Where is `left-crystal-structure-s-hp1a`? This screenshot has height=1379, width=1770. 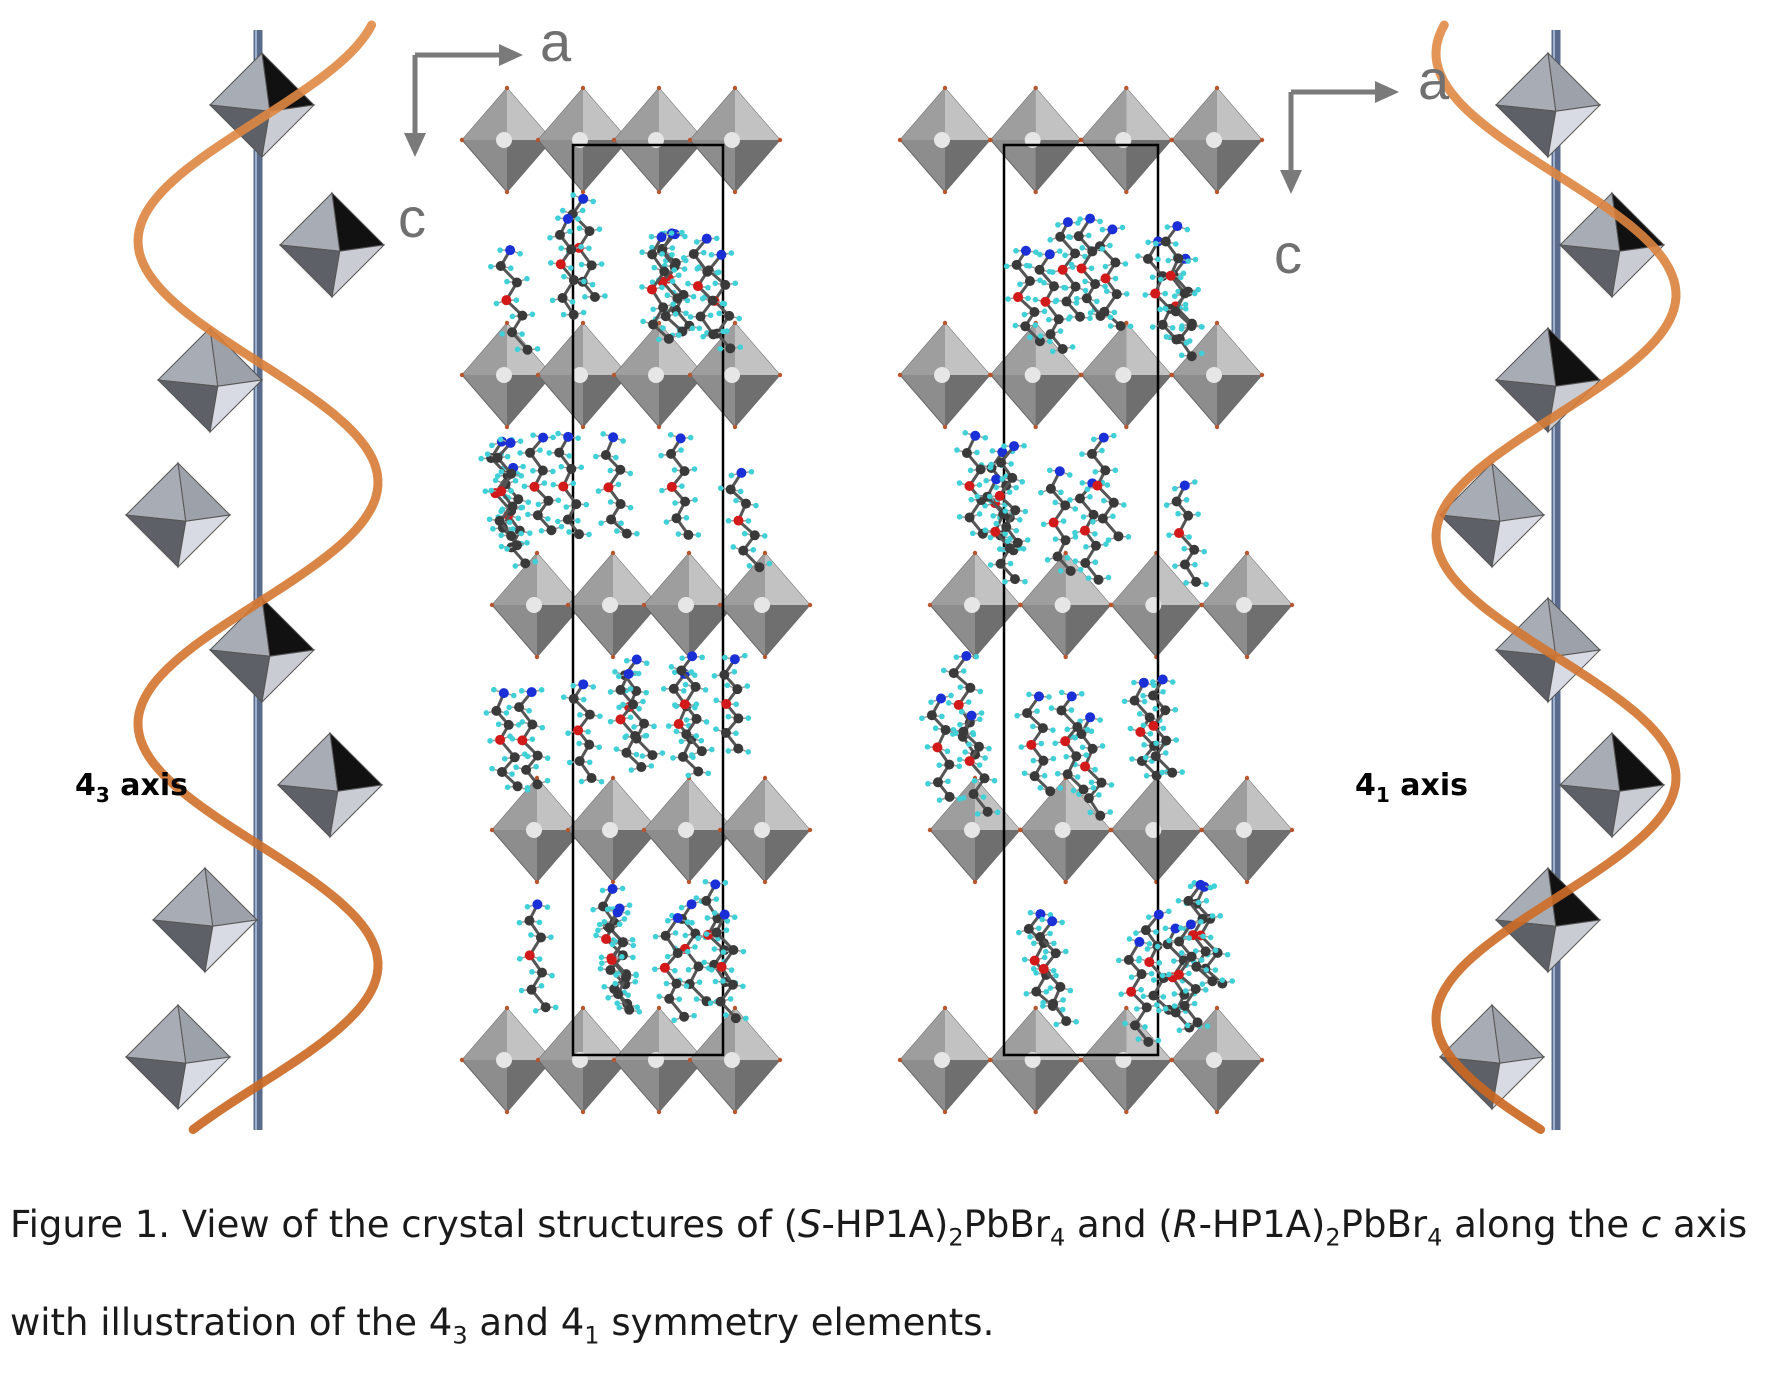 left-crystal-structure-s-hp1a is located at coordinates (636, 600).